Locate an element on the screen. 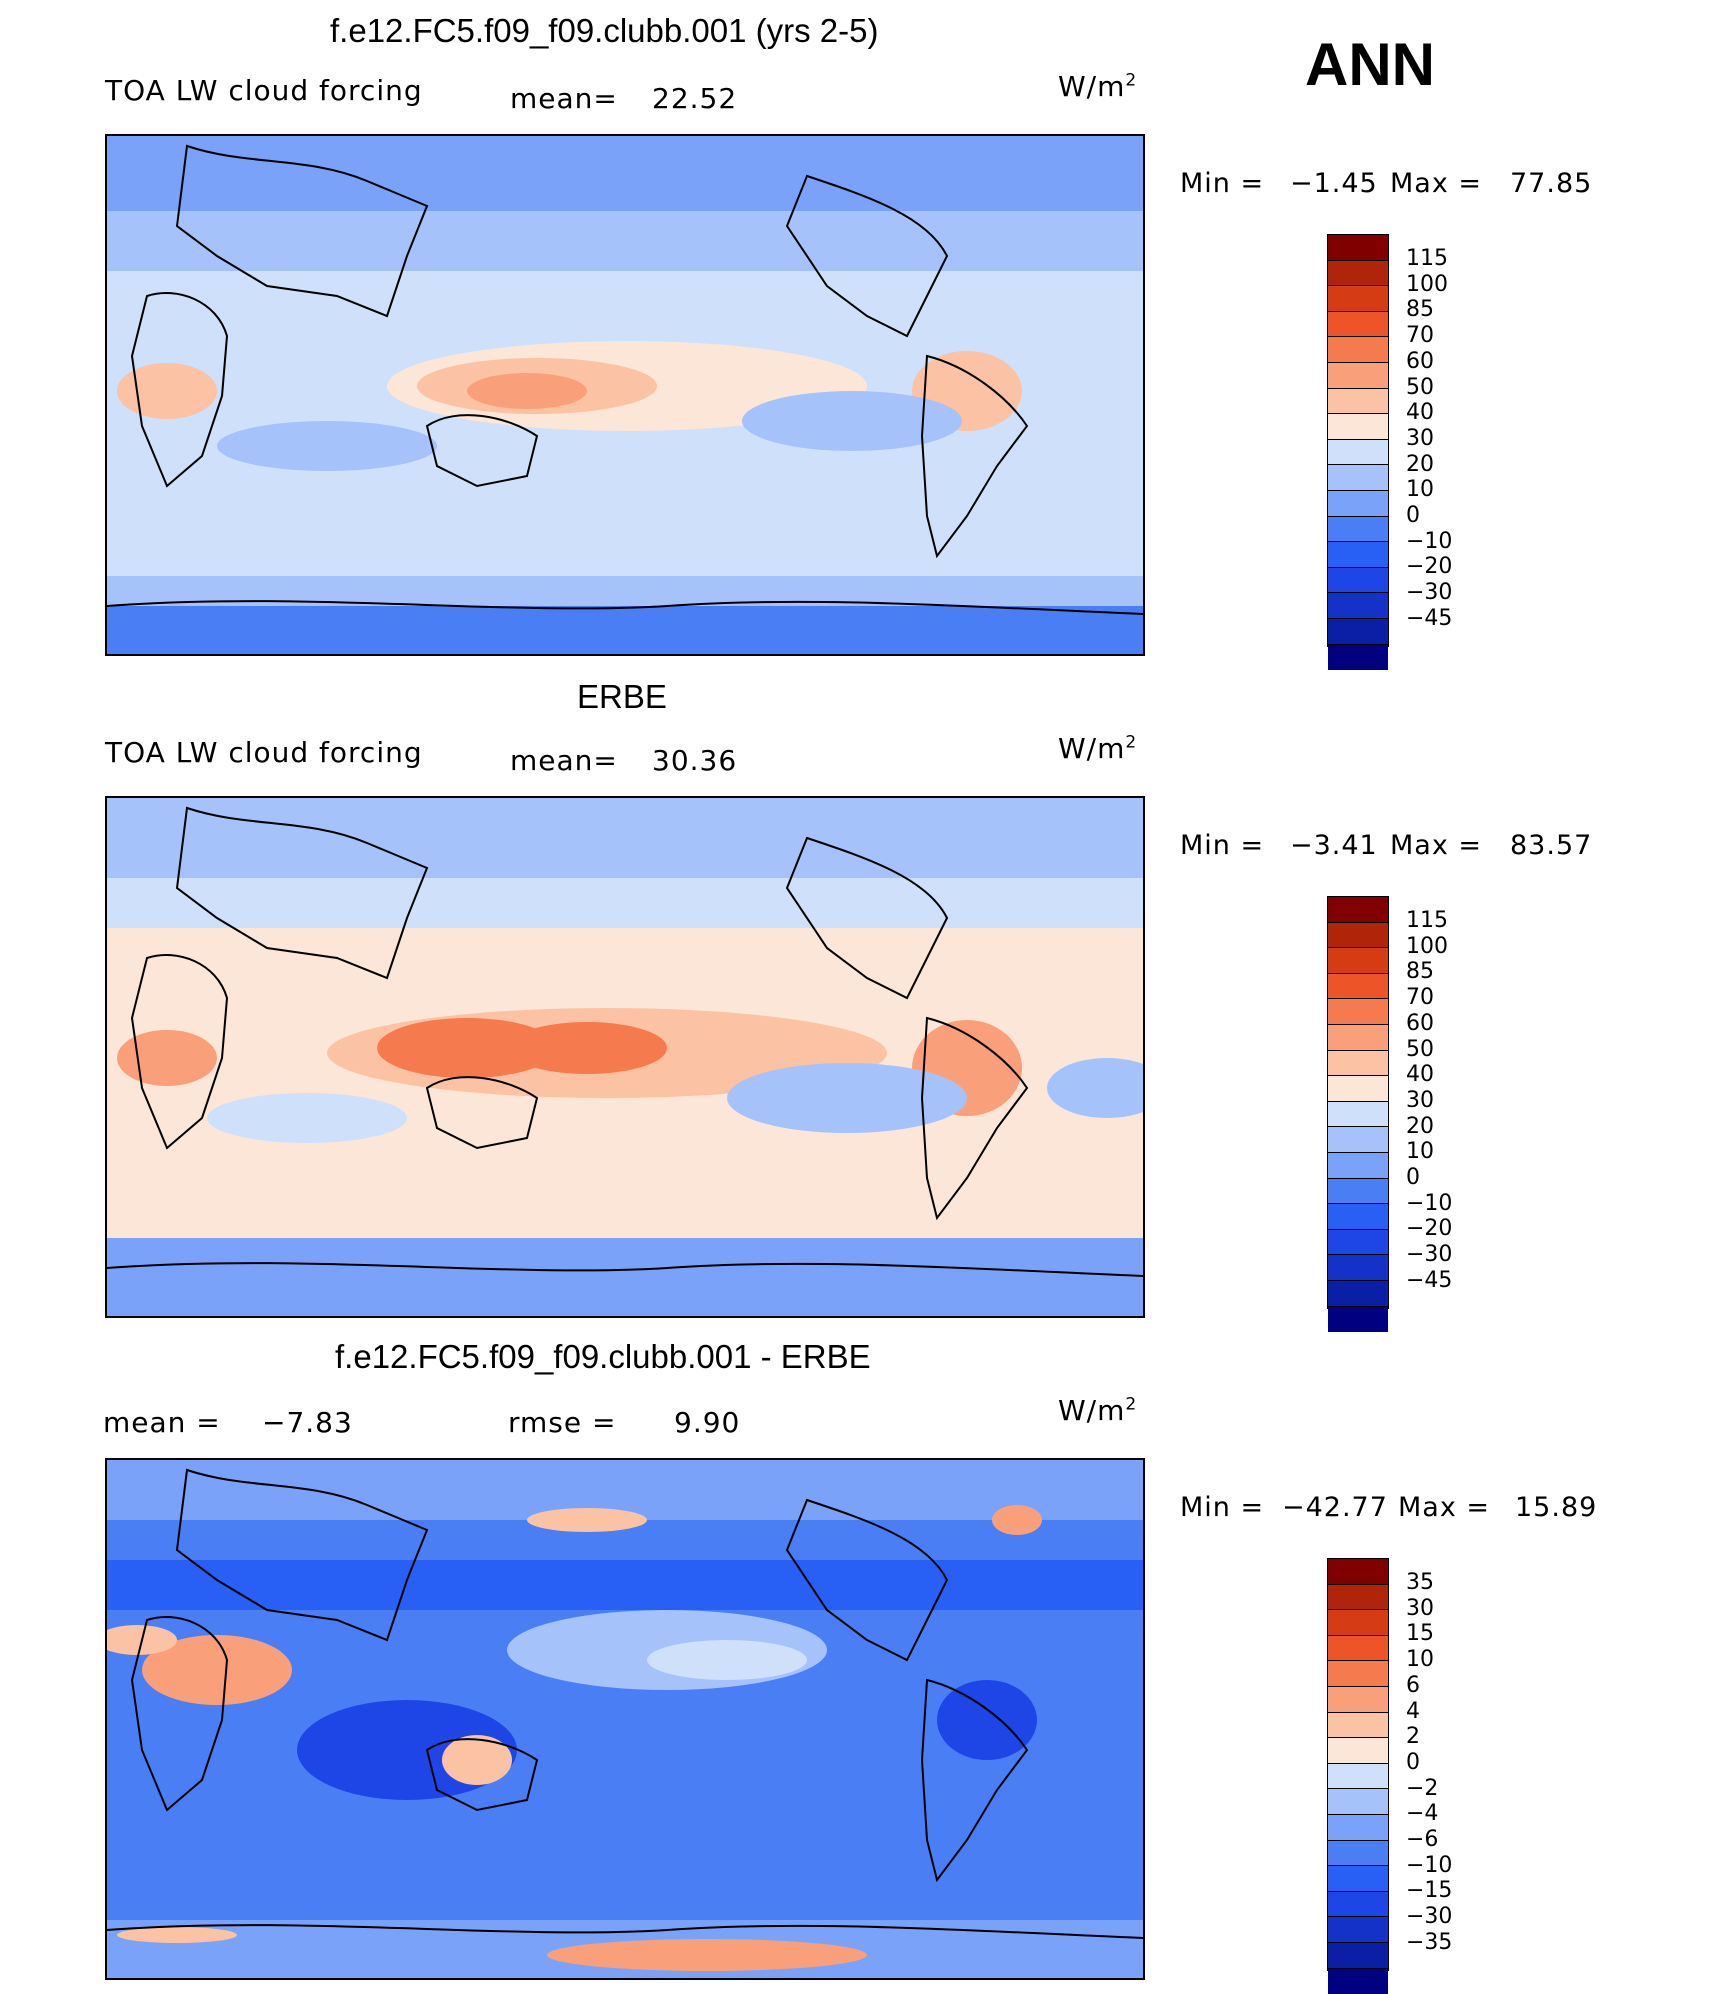 Image resolution: width=1710 pixels, height=1994 pixels. panel2-arctic-band is located at coordinates (625, 838).